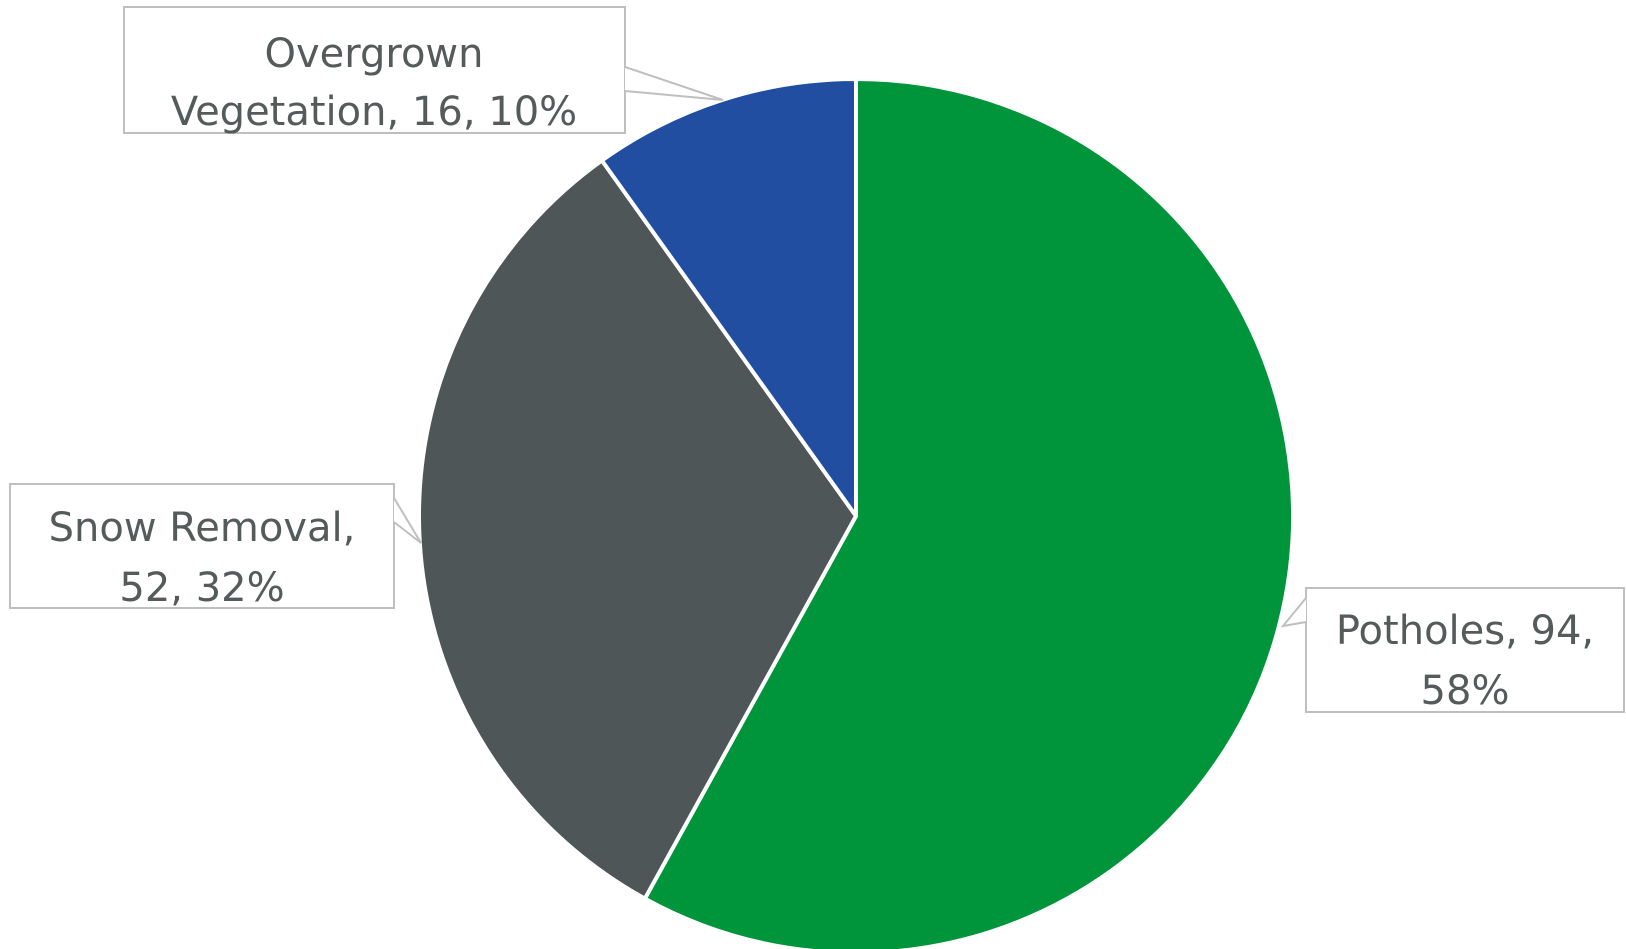 Image resolution: width=1626 pixels, height=949 pixels. Describe the element at coordinates (1465, 631) in the screenshot. I see `data-label-text: Potholes, 94,` at that location.